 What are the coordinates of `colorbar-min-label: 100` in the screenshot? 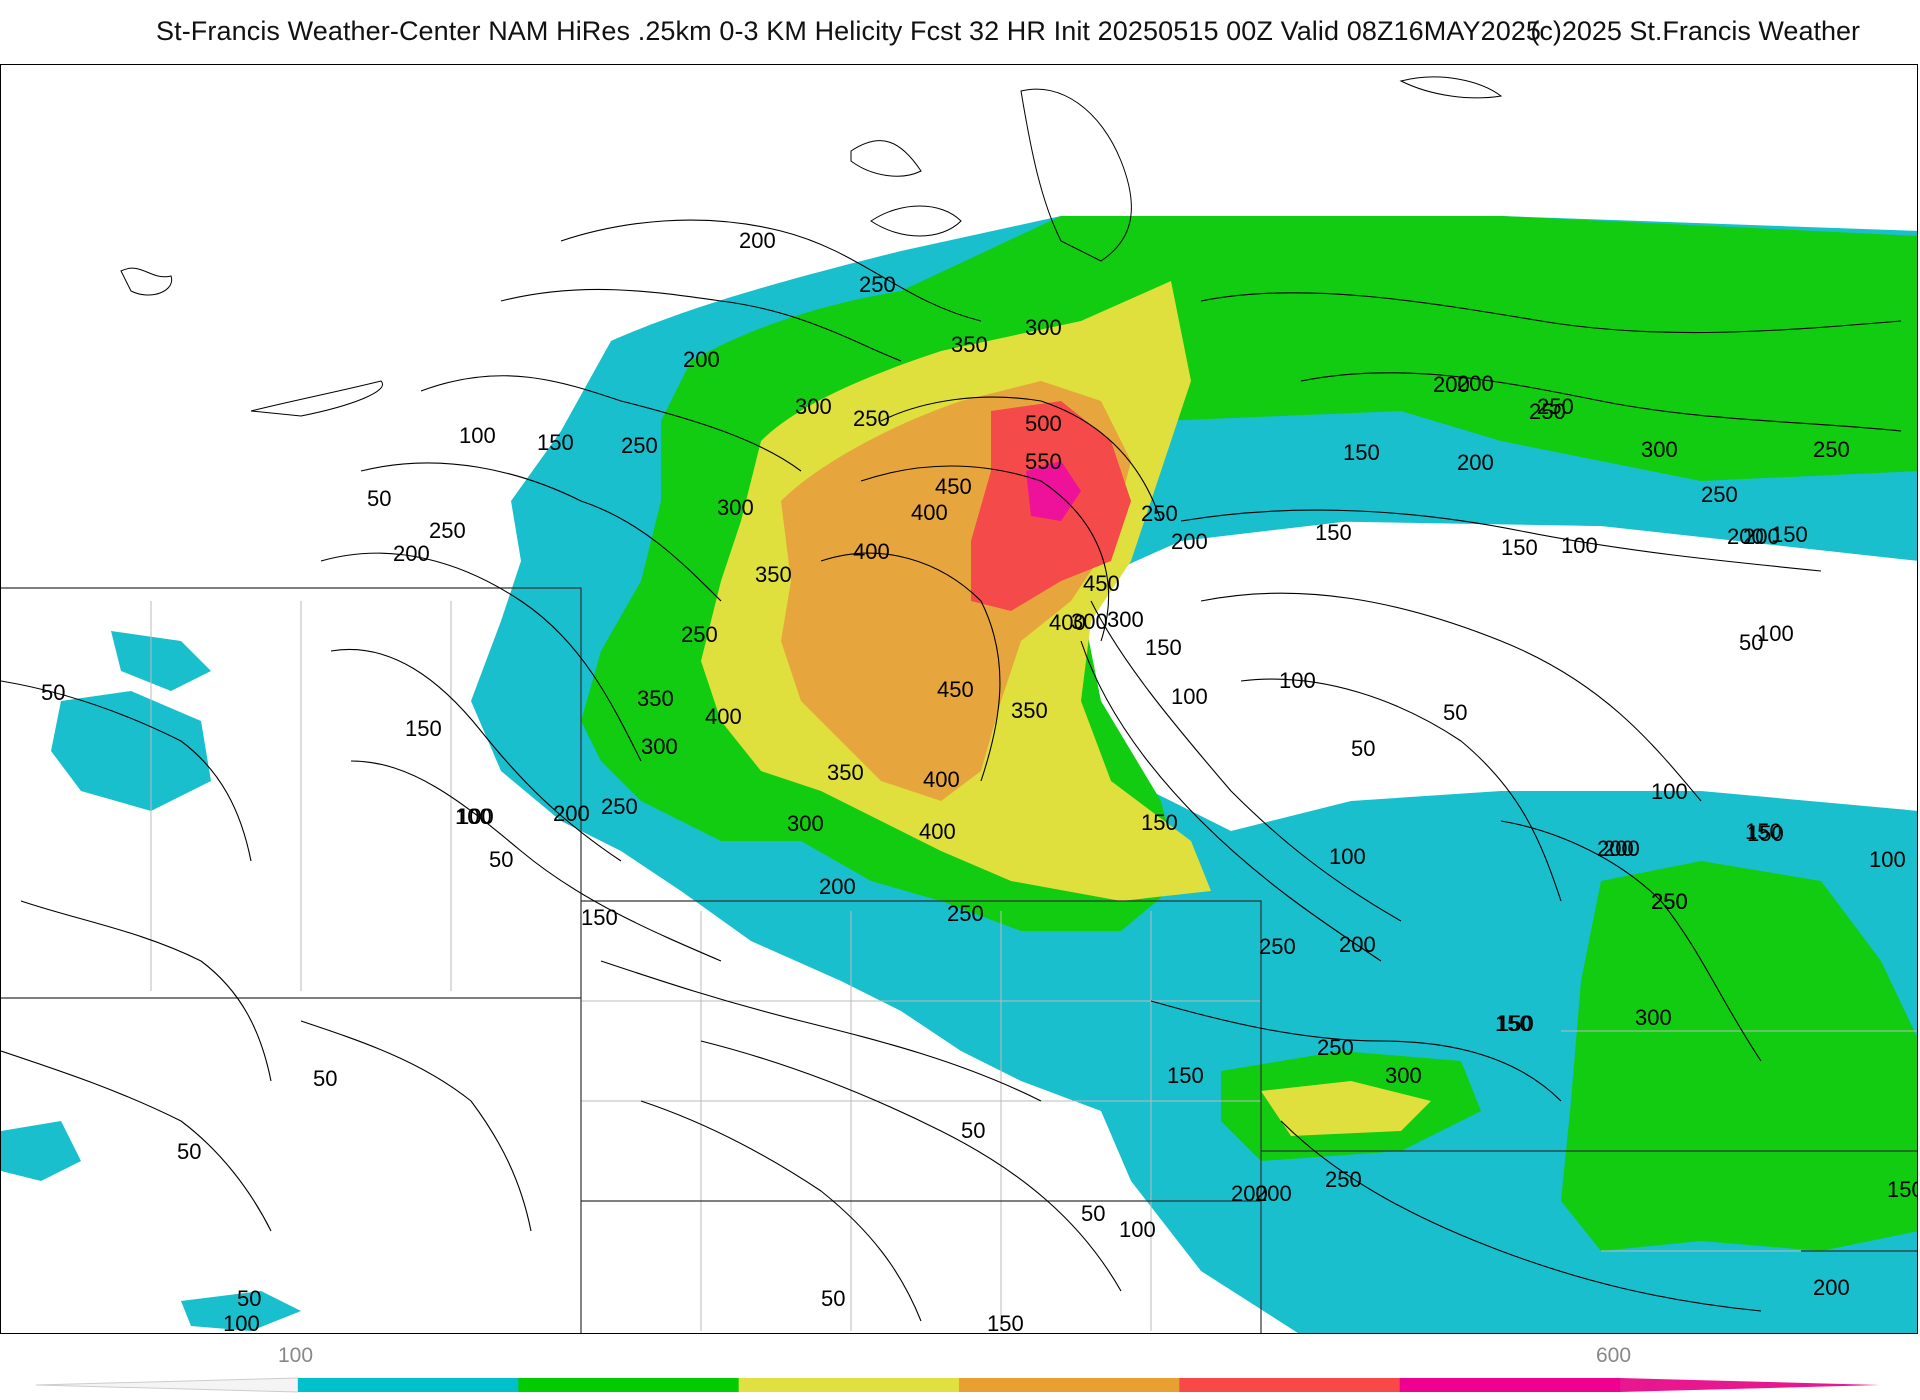 It's located at (296, 1355).